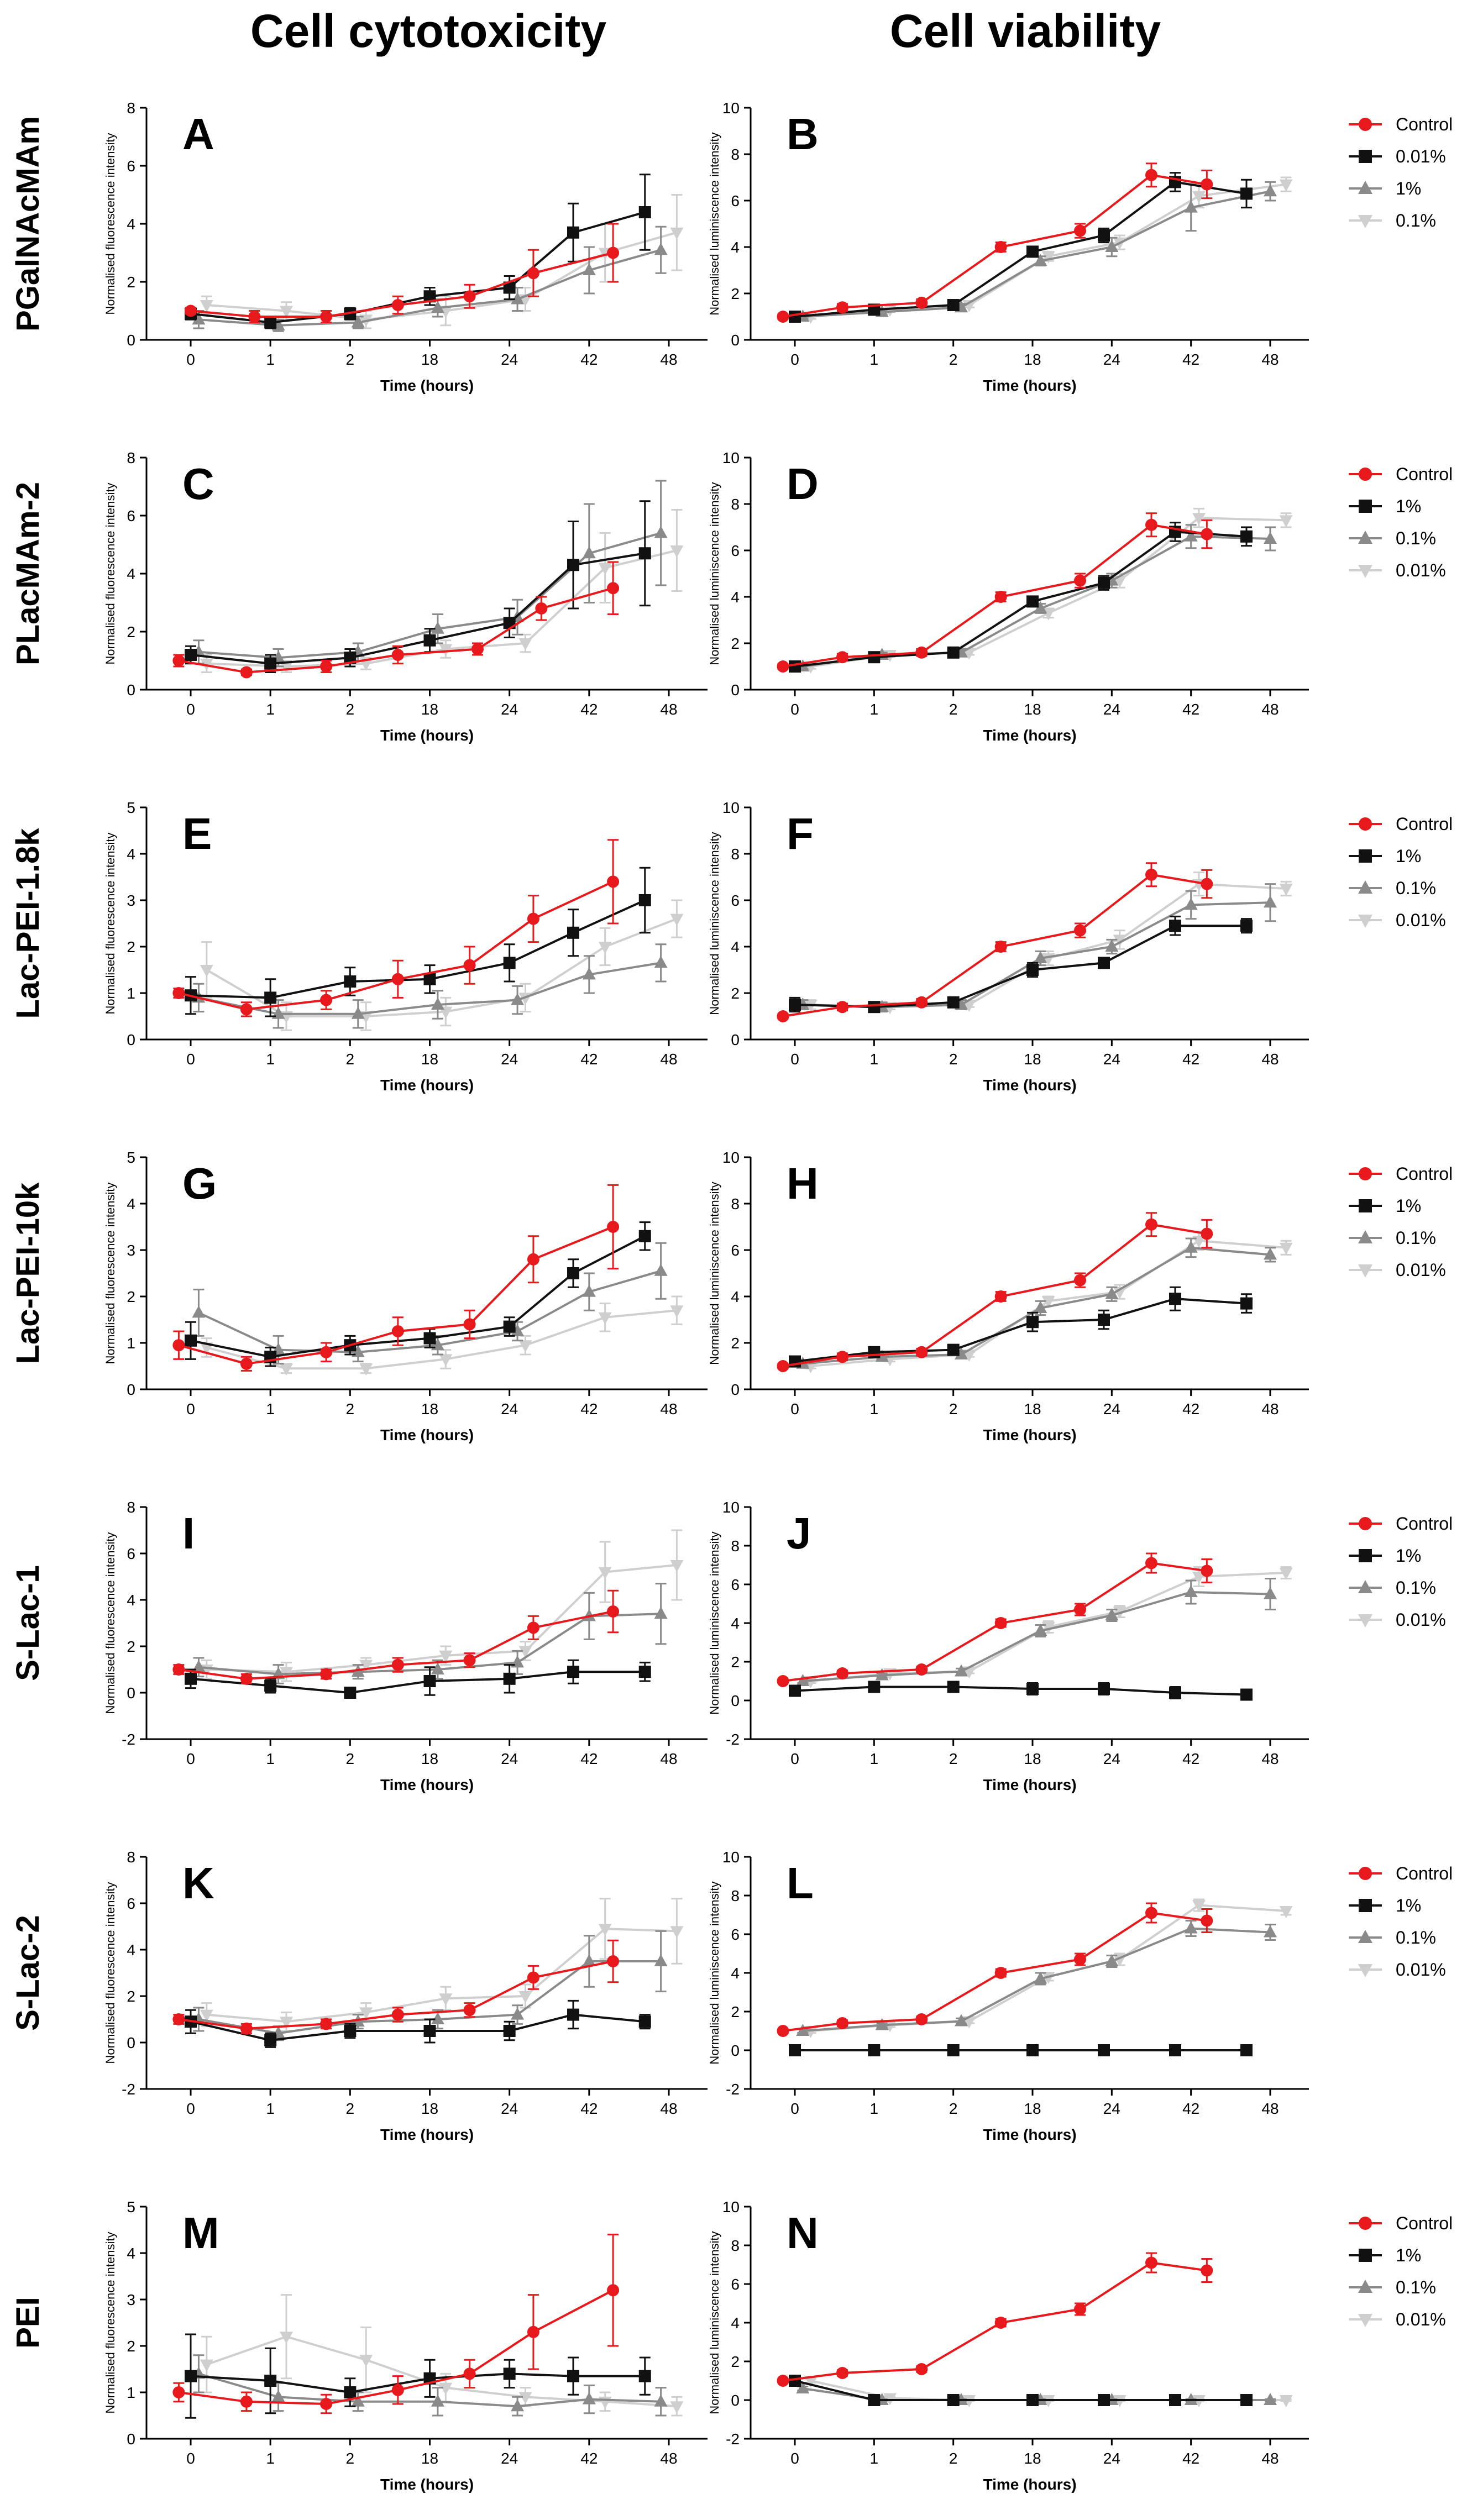 The image size is (1467, 2520). Describe the element at coordinates (28, 1973) in the screenshot. I see `row-label: S-Lac-2` at that location.